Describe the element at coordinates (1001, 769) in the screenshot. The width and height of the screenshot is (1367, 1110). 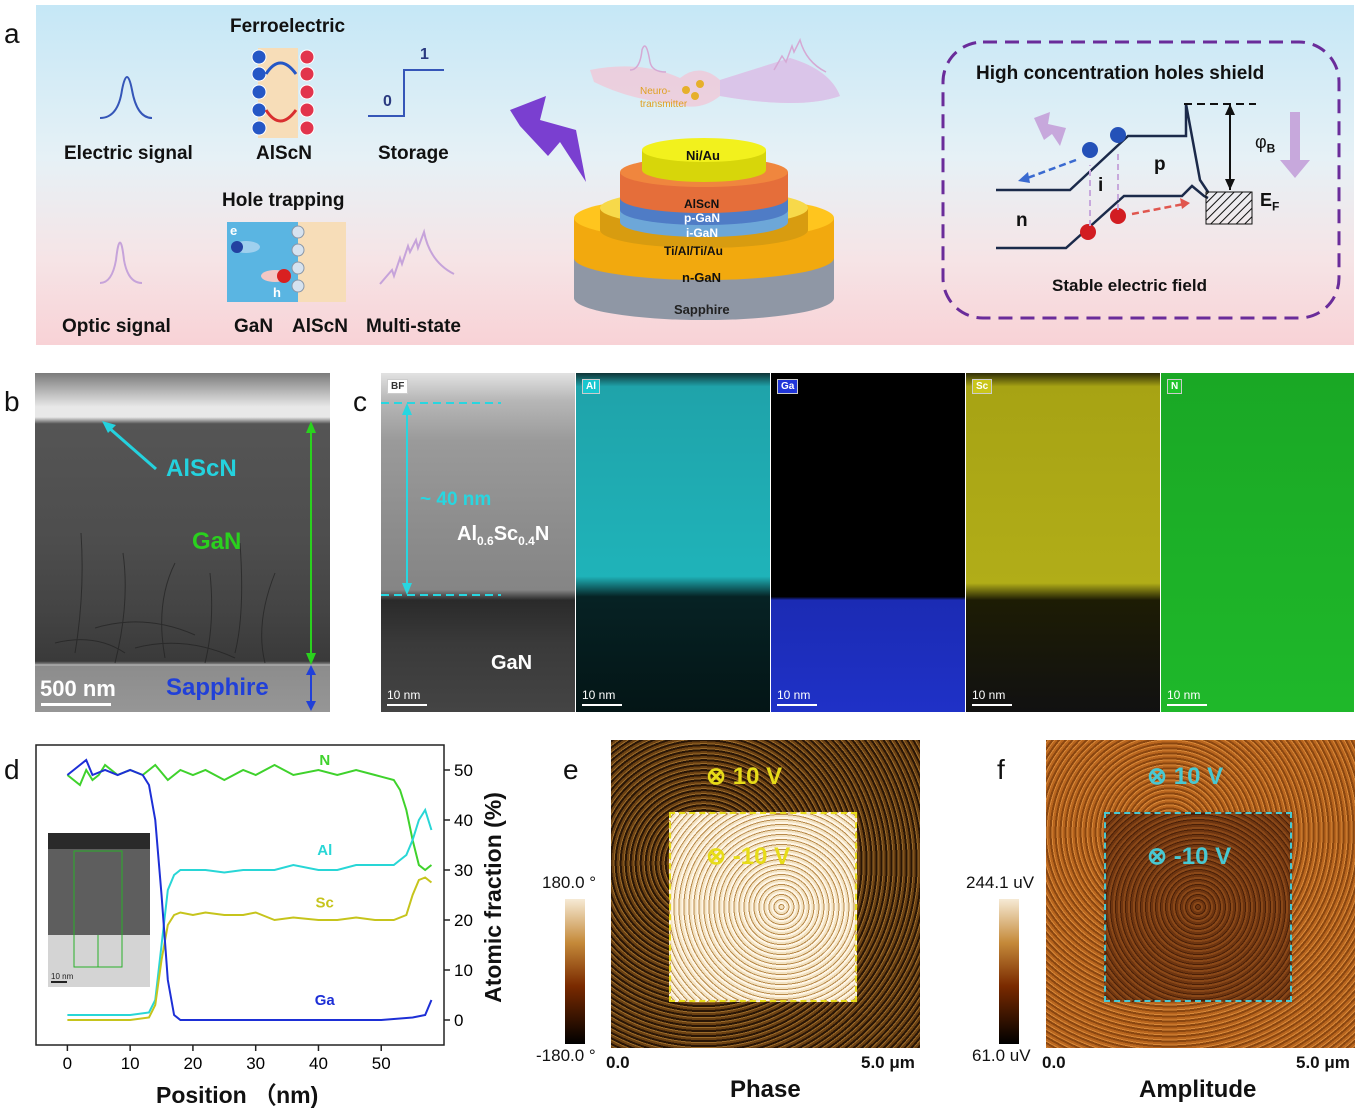
I see `panel-label-f: f` at that location.